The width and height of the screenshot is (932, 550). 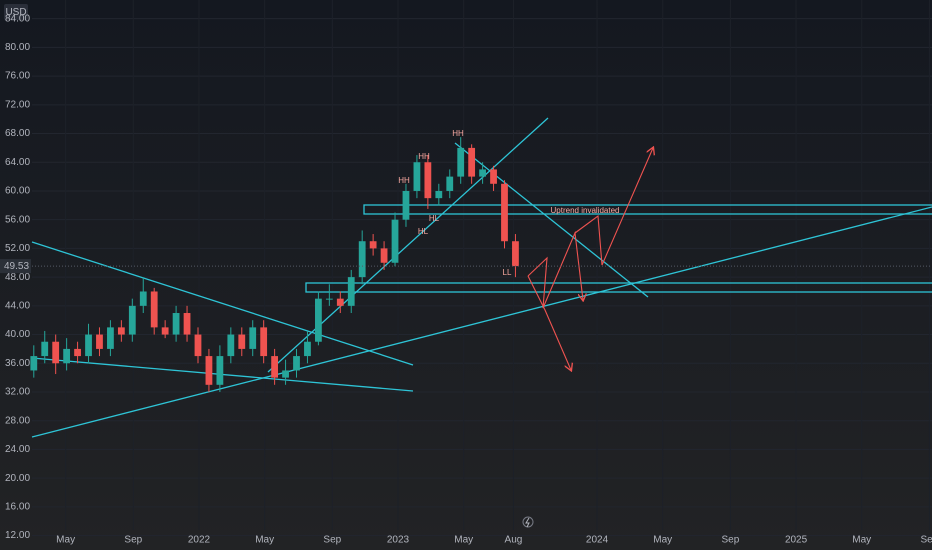 What do you see at coordinates (17, 478) in the screenshot?
I see `y-tick-label: 20.00` at bounding box center [17, 478].